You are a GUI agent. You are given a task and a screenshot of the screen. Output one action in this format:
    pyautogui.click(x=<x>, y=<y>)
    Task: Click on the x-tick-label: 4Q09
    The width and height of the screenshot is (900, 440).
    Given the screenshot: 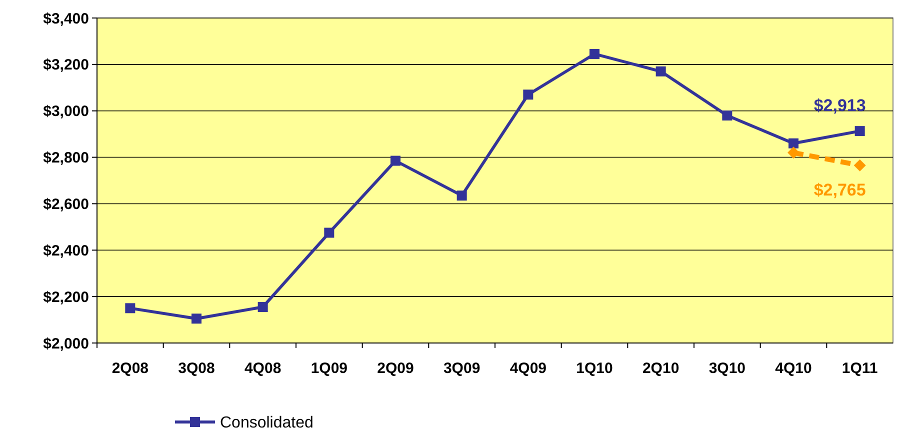 What is the action you would take?
    pyautogui.click(x=528, y=368)
    